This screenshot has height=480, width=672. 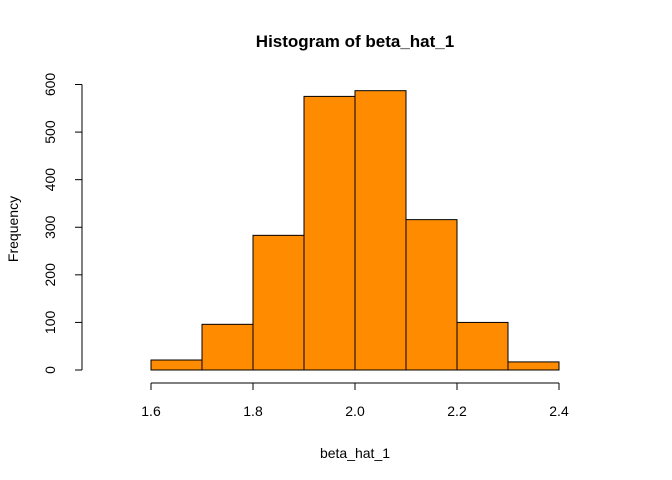 What do you see at coordinates (355, 453) in the screenshot?
I see `x-axis-label: beta_hat_1` at bounding box center [355, 453].